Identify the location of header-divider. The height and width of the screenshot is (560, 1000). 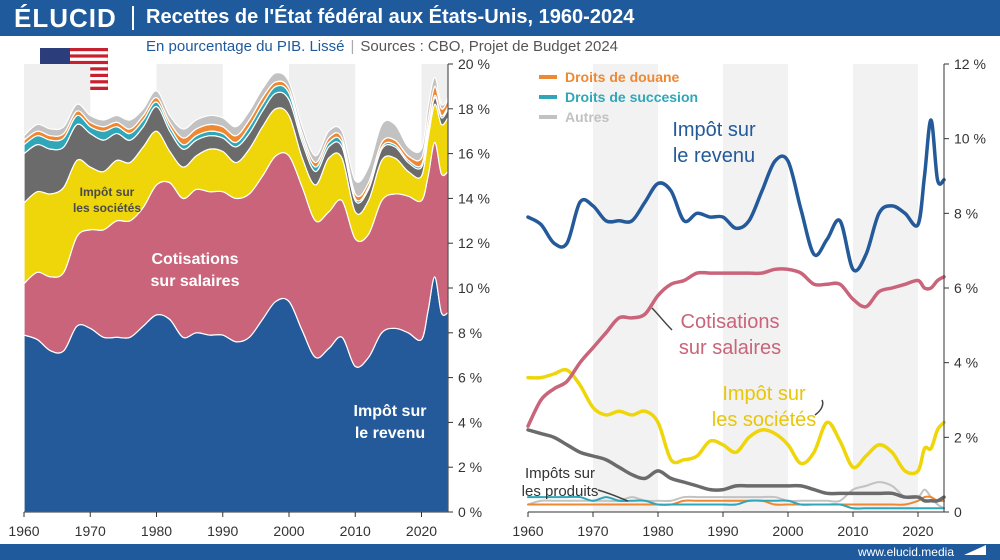
(133, 18).